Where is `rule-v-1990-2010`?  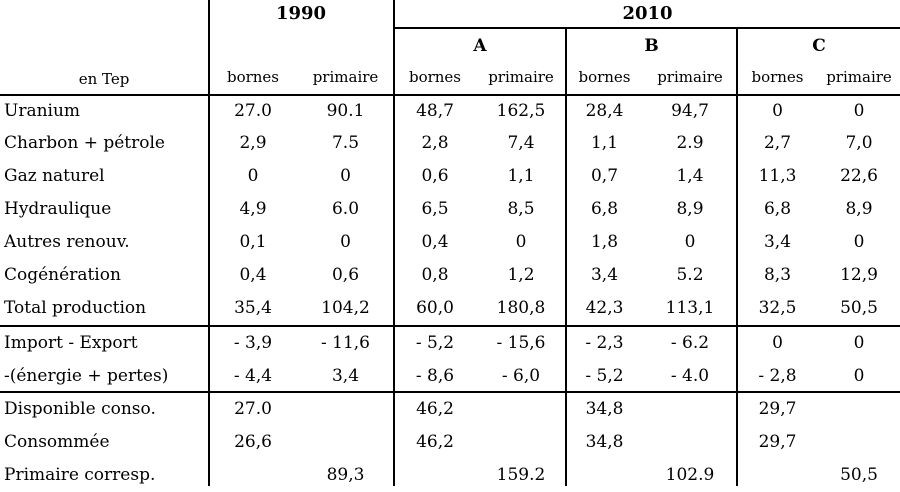
rule-v-1990-2010 is located at coordinates (394, 243).